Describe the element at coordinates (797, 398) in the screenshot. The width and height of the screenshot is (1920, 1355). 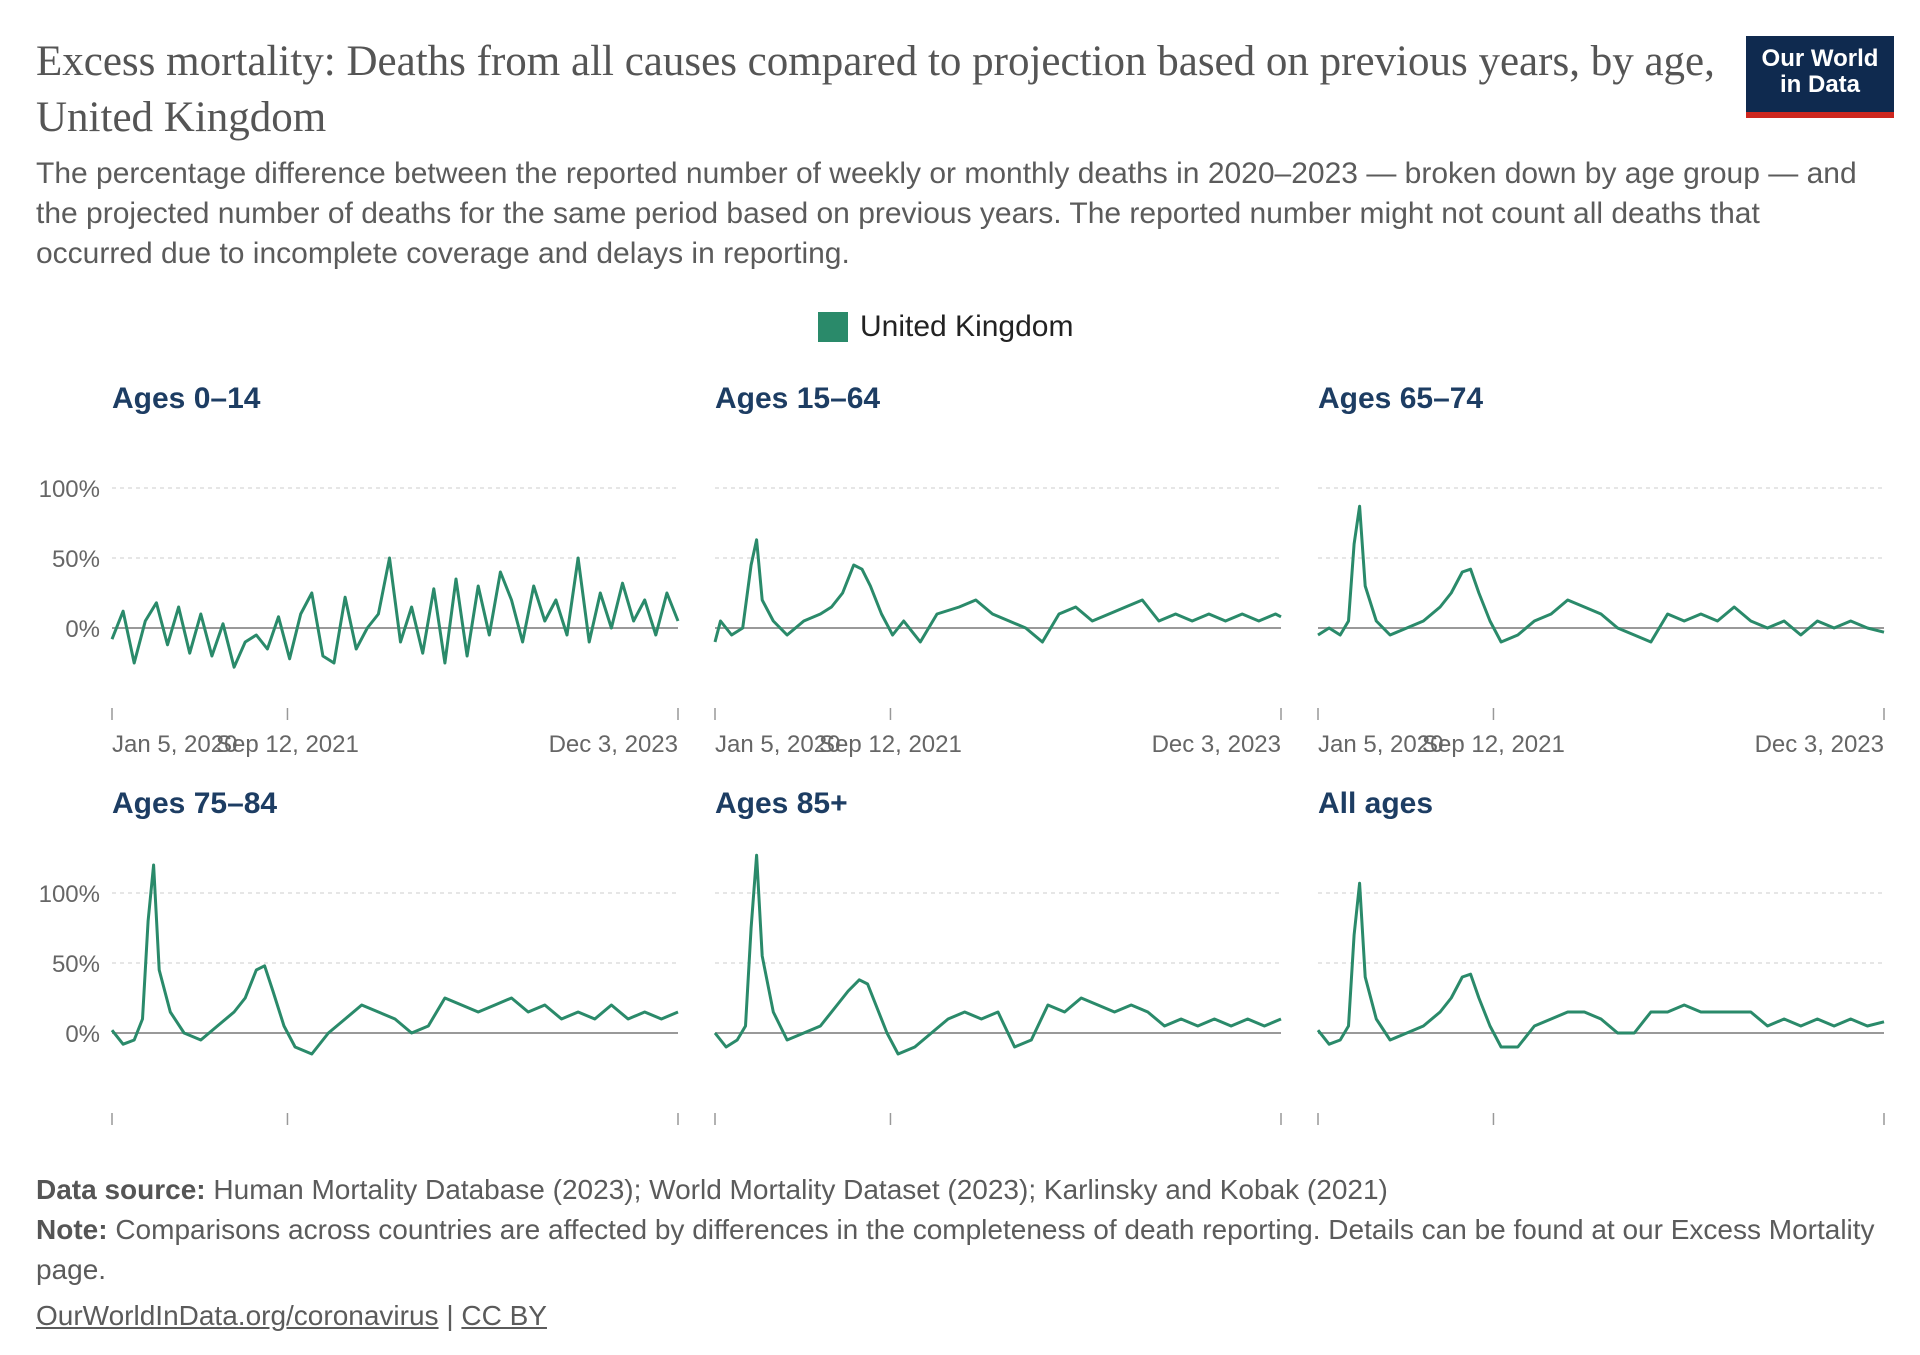
I see `panel-title: Ages 15–64` at that location.